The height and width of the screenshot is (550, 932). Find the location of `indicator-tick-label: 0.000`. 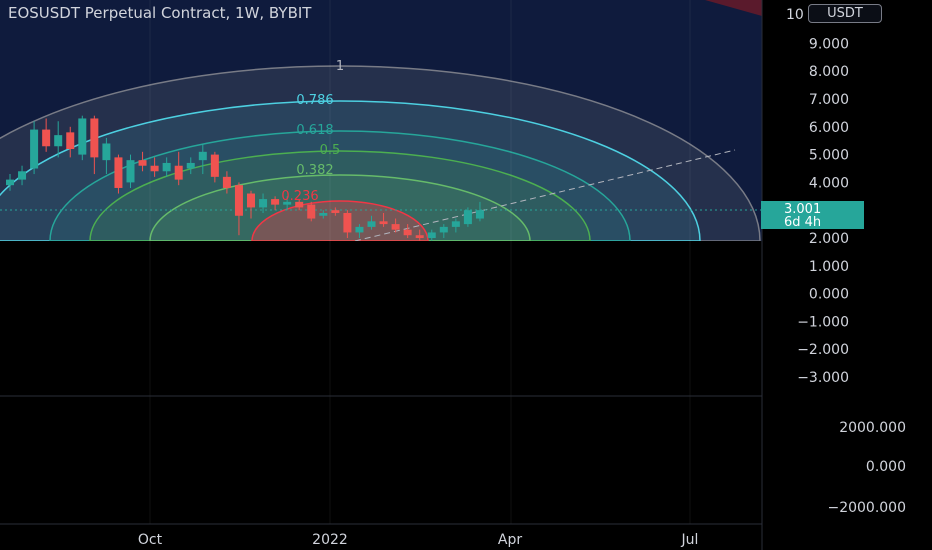

indicator-tick-label: 0.000 is located at coordinates (886, 467).